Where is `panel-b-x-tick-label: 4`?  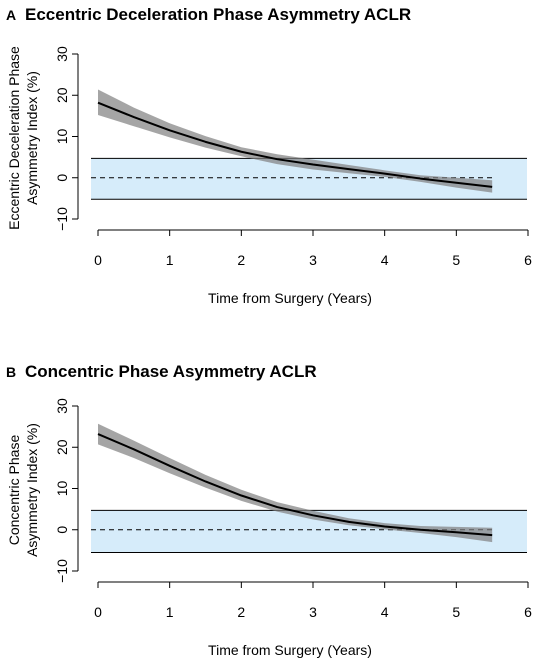 panel-b-x-tick-label: 4 is located at coordinates (385, 612).